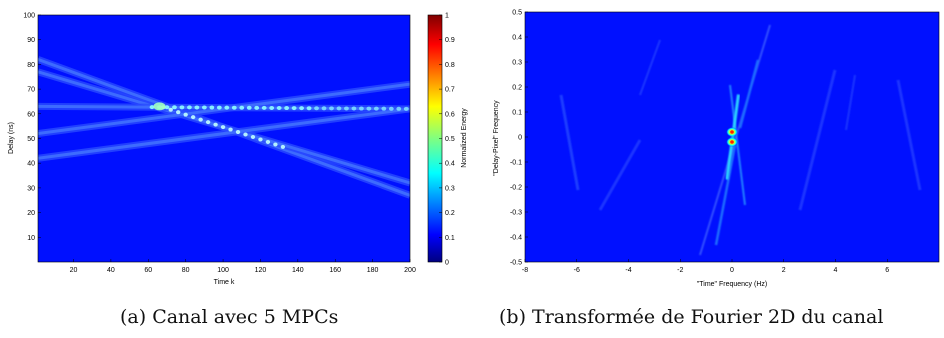  Describe the element at coordinates (525, 270) in the screenshot. I see `x-tick-label: -8` at that location.